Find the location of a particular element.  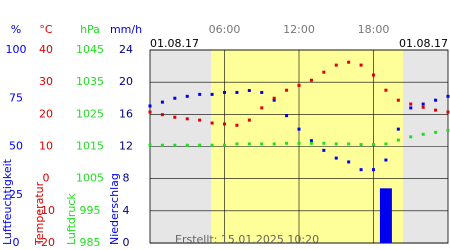

y-tick-label: 10 is located at coordinates (46, 146).